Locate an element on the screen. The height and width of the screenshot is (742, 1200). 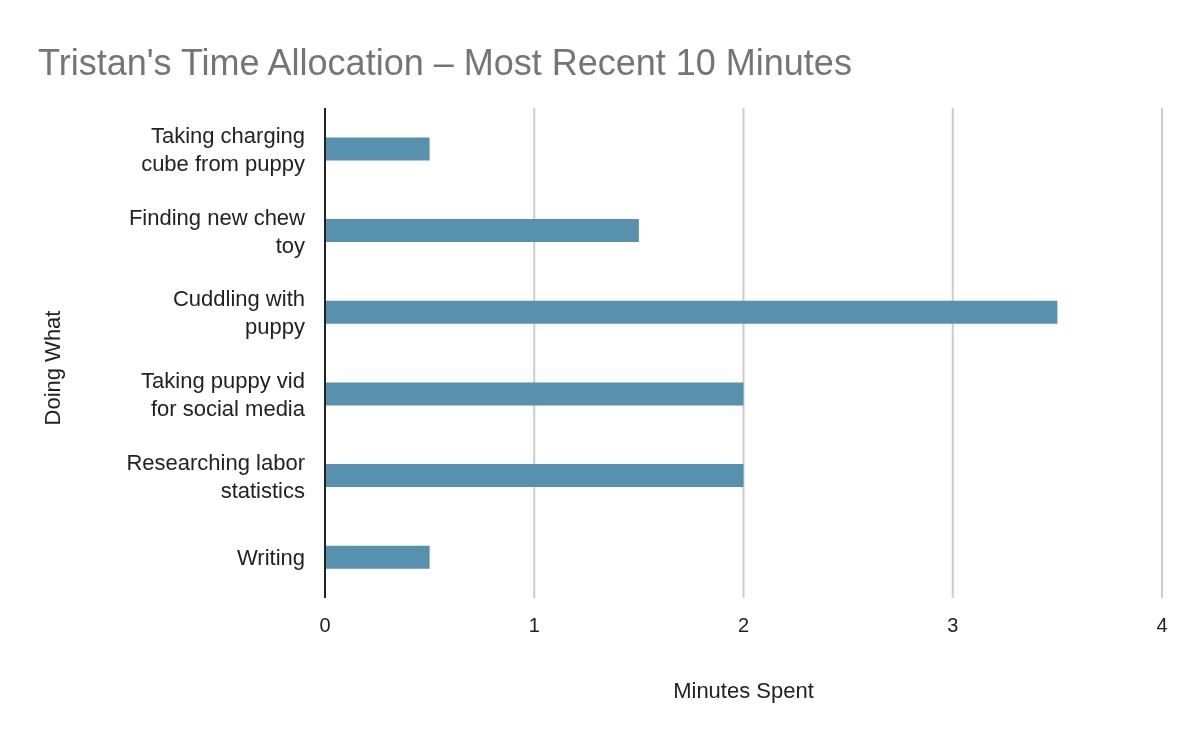
y-axis-title: Doing What is located at coordinates (53, 368).